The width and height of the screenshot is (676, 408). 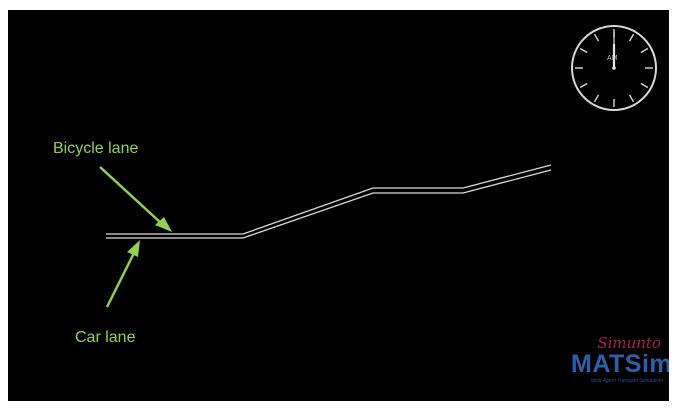 What do you see at coordinates (105, 337) in the screenshot?
I see `car-lane-label: Car lane` at bounding box center [105, 337].